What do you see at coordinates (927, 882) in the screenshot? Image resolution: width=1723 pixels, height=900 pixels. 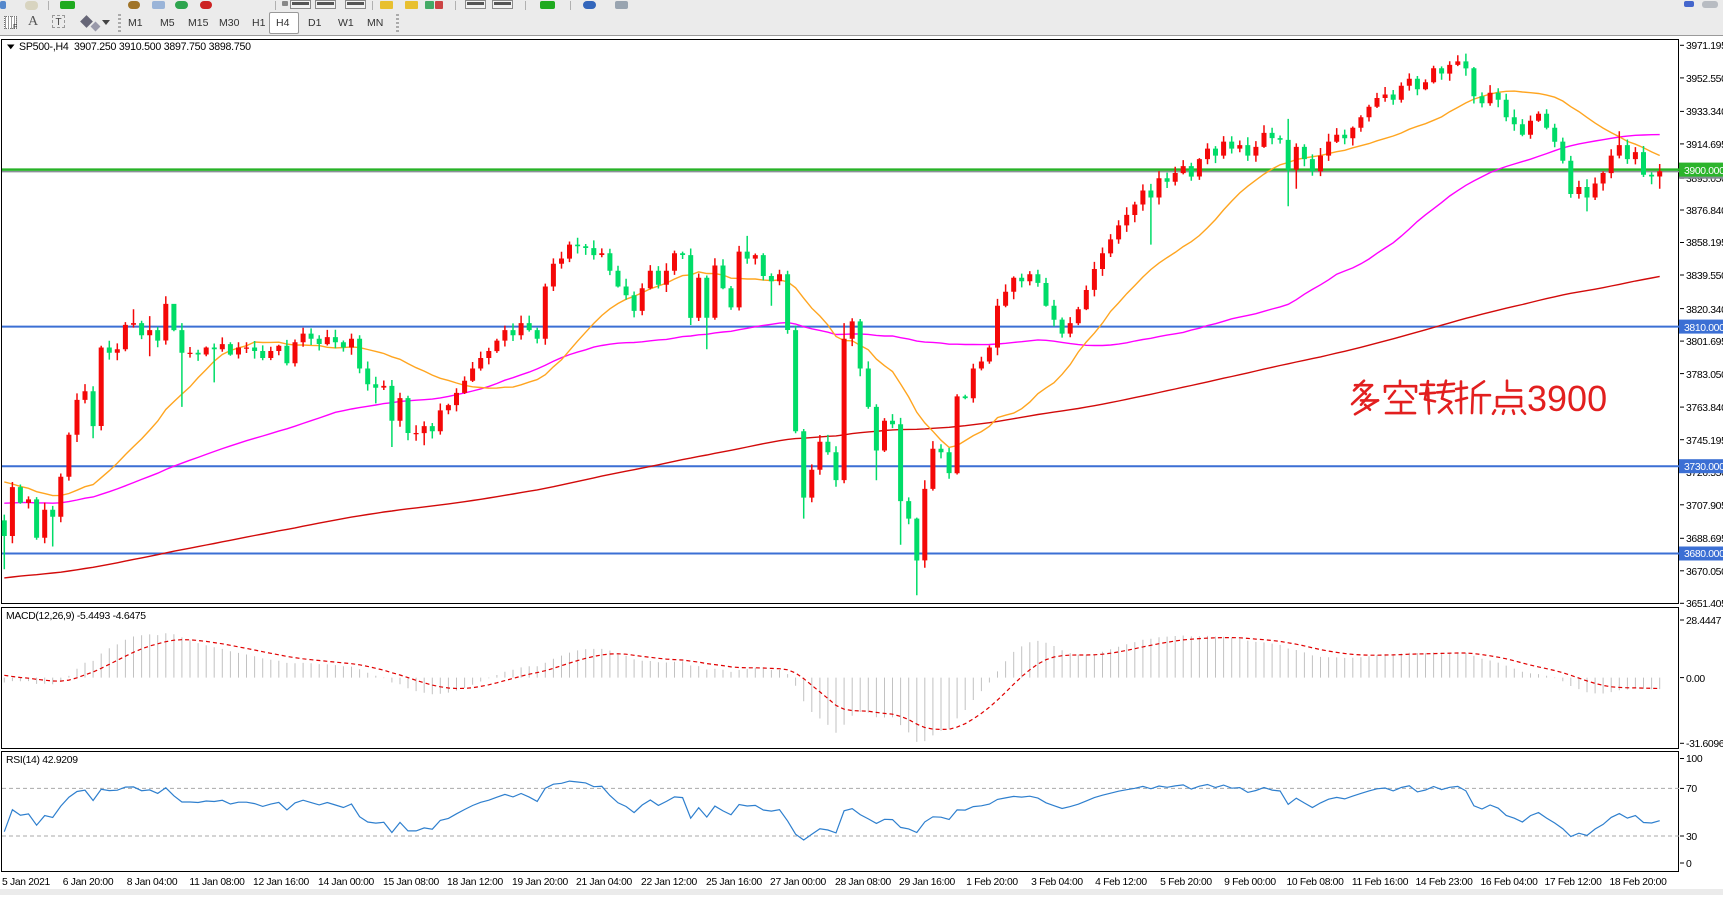 I see `svg-text: 29 Jan 16:00` at bounding box center [927, 882].